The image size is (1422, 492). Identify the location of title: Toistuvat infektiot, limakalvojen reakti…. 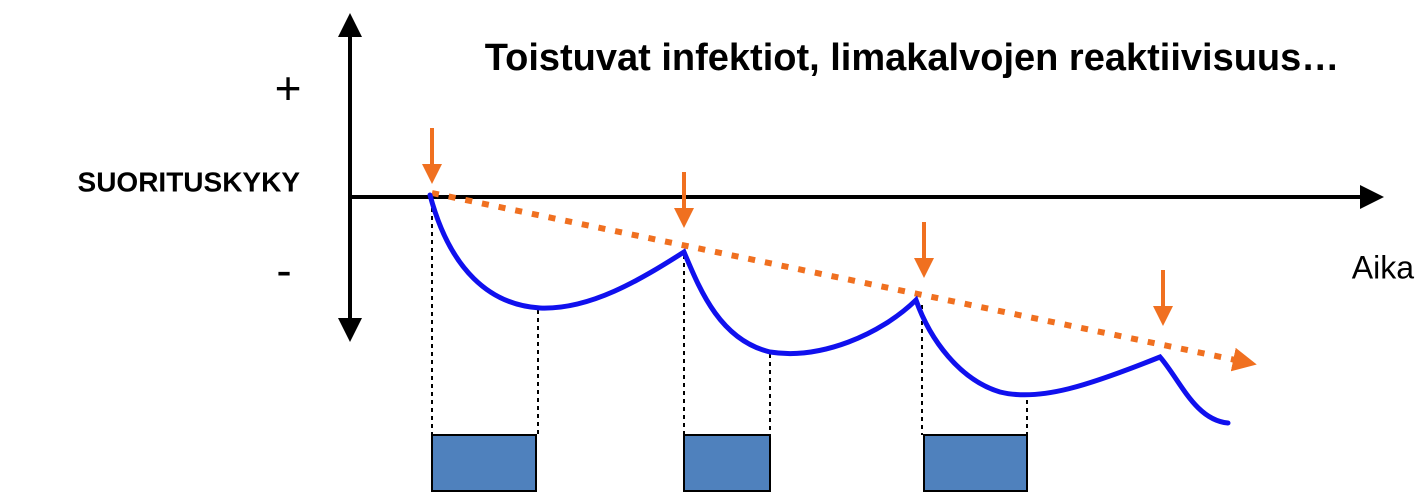
(912, 58).